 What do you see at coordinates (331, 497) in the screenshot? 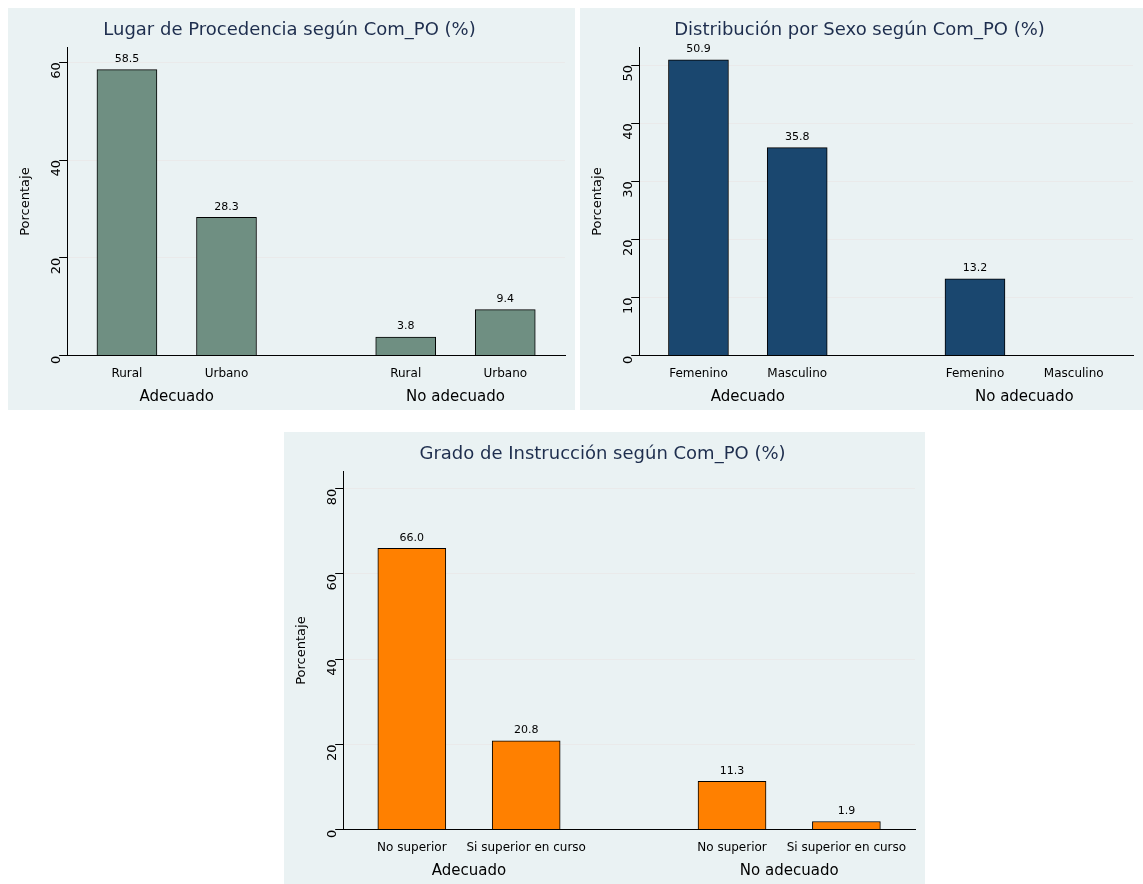
I see `y-tick-label: 80` at bounding box center [331, 497].